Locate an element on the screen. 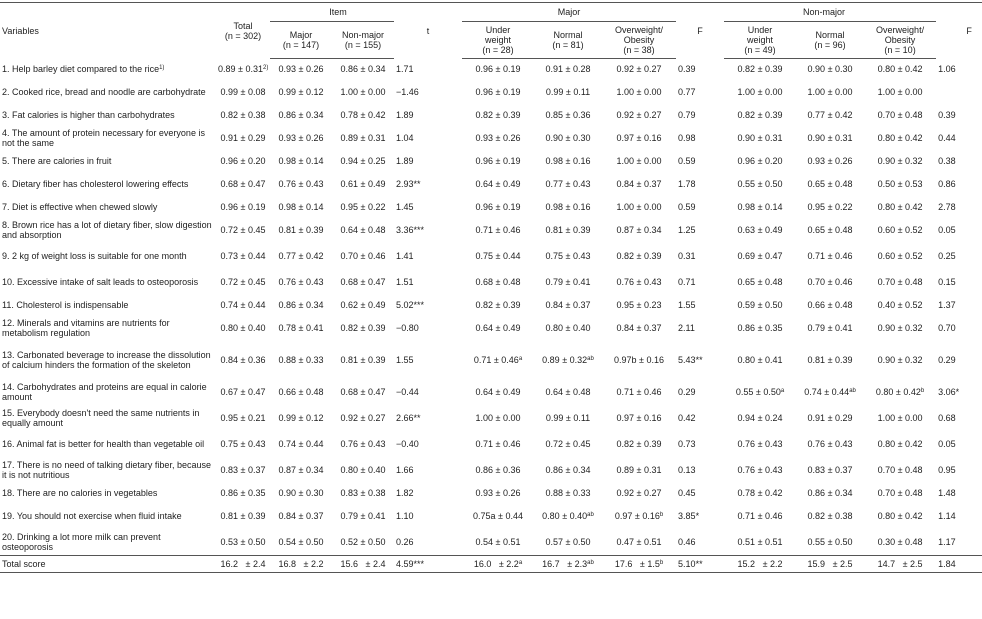 This screenshot has height=619, width=982. cell-nu: 0.51 ± 0.51 is located at coordinates (760, 542).